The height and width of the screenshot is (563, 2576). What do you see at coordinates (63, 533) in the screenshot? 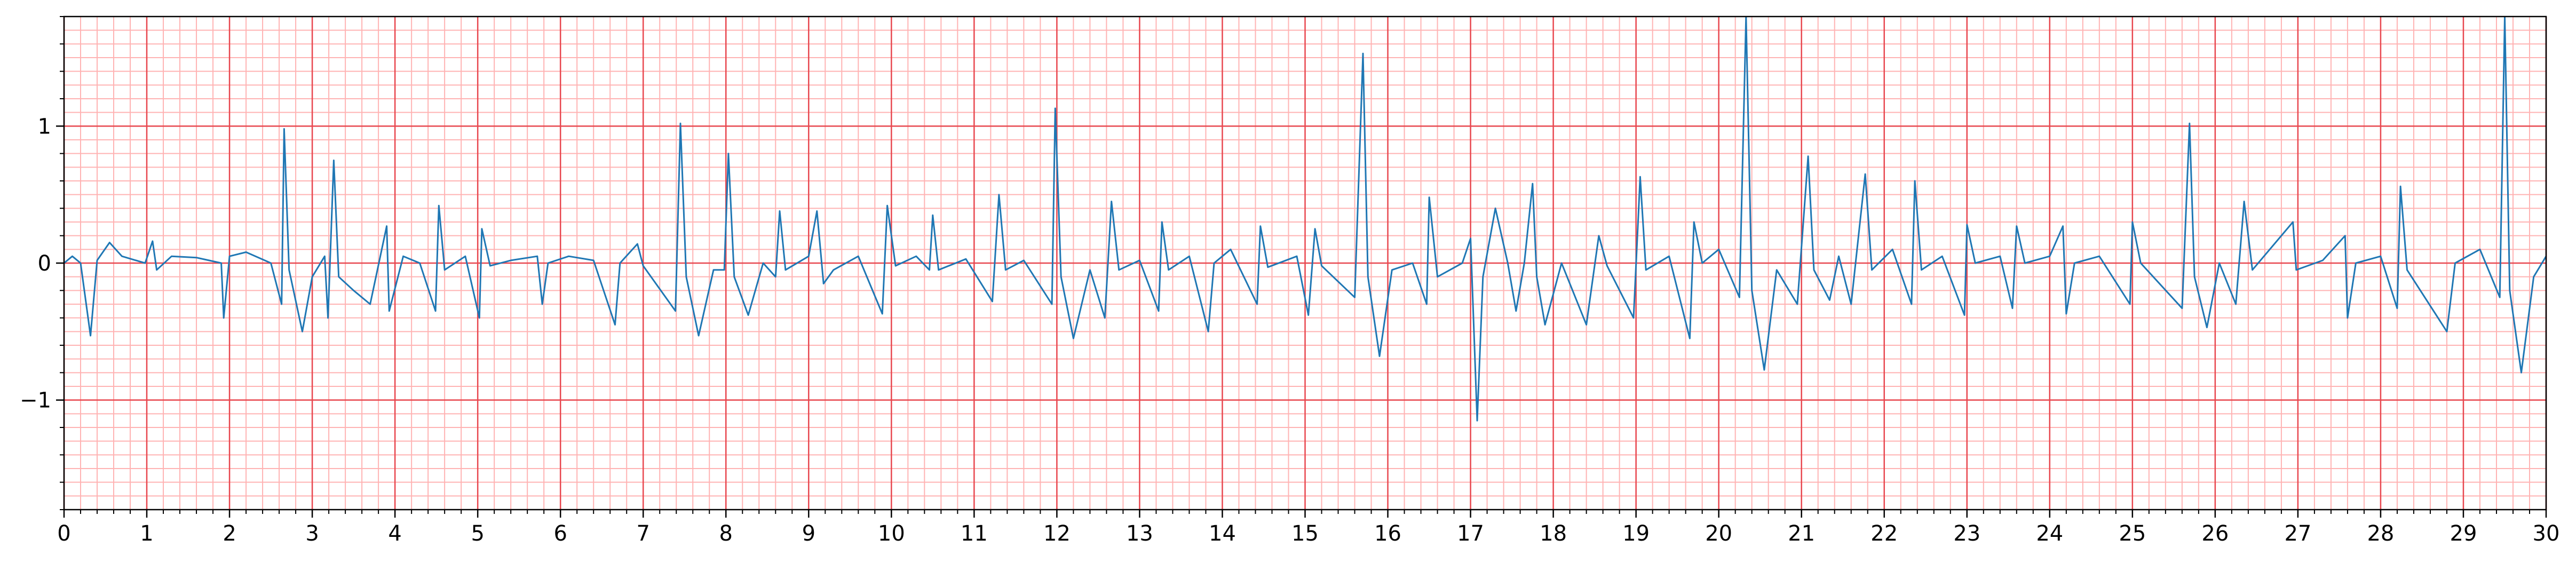
I see `x-tick-label: 0` at bounding box center [63, 533].